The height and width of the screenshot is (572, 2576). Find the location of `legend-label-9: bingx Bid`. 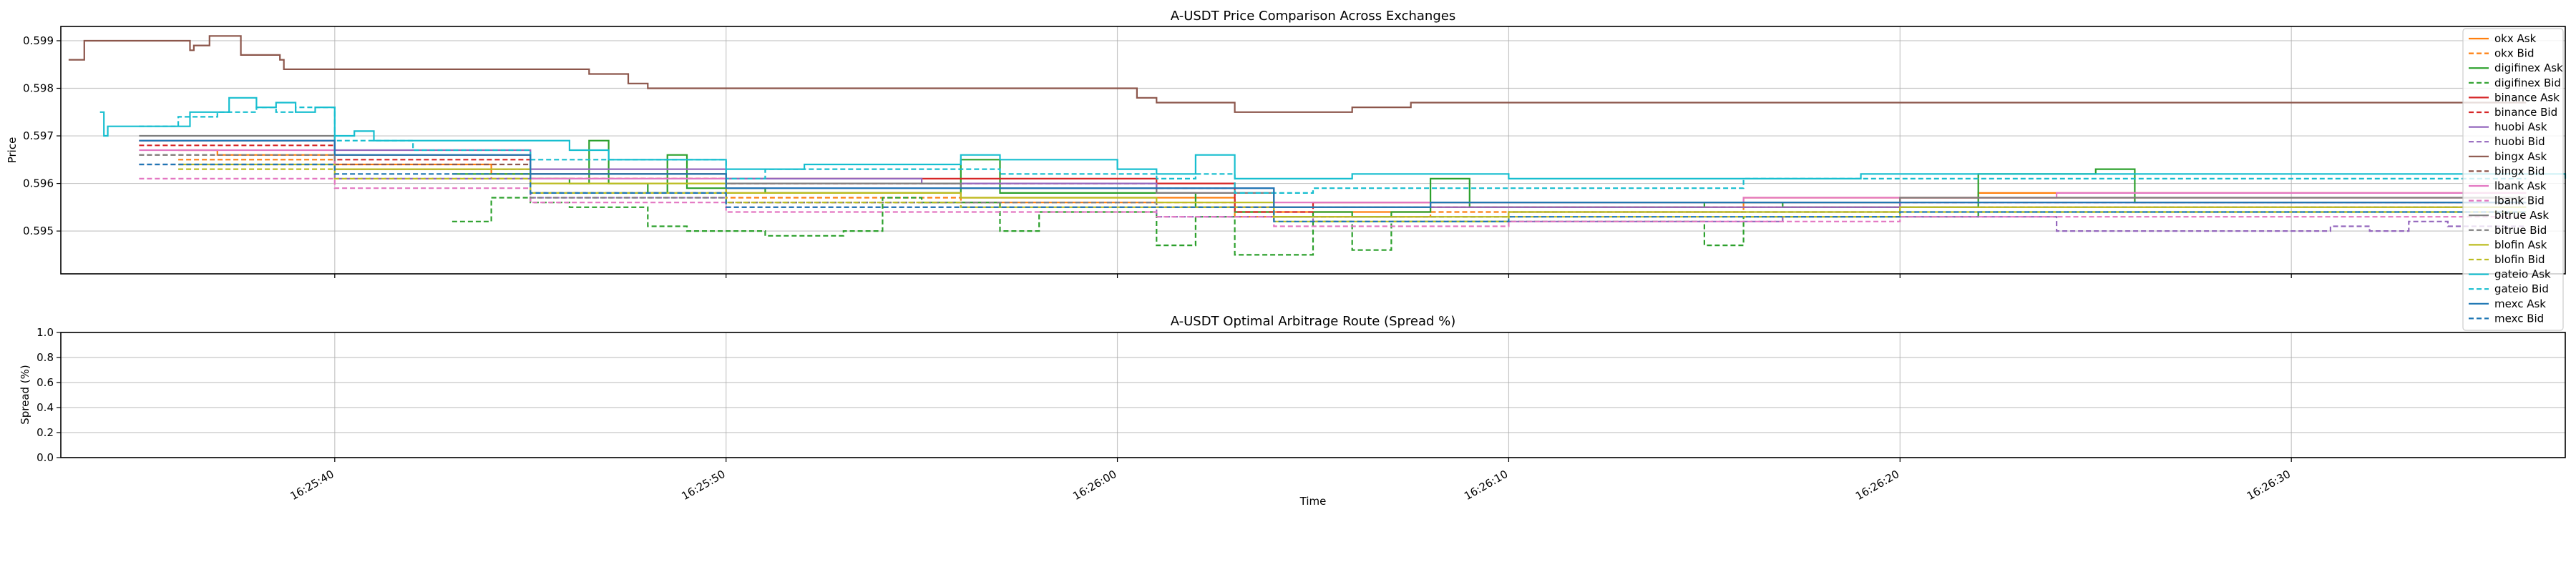

legend-label-9: bingx Bid is located at coordinates (2519, 170).